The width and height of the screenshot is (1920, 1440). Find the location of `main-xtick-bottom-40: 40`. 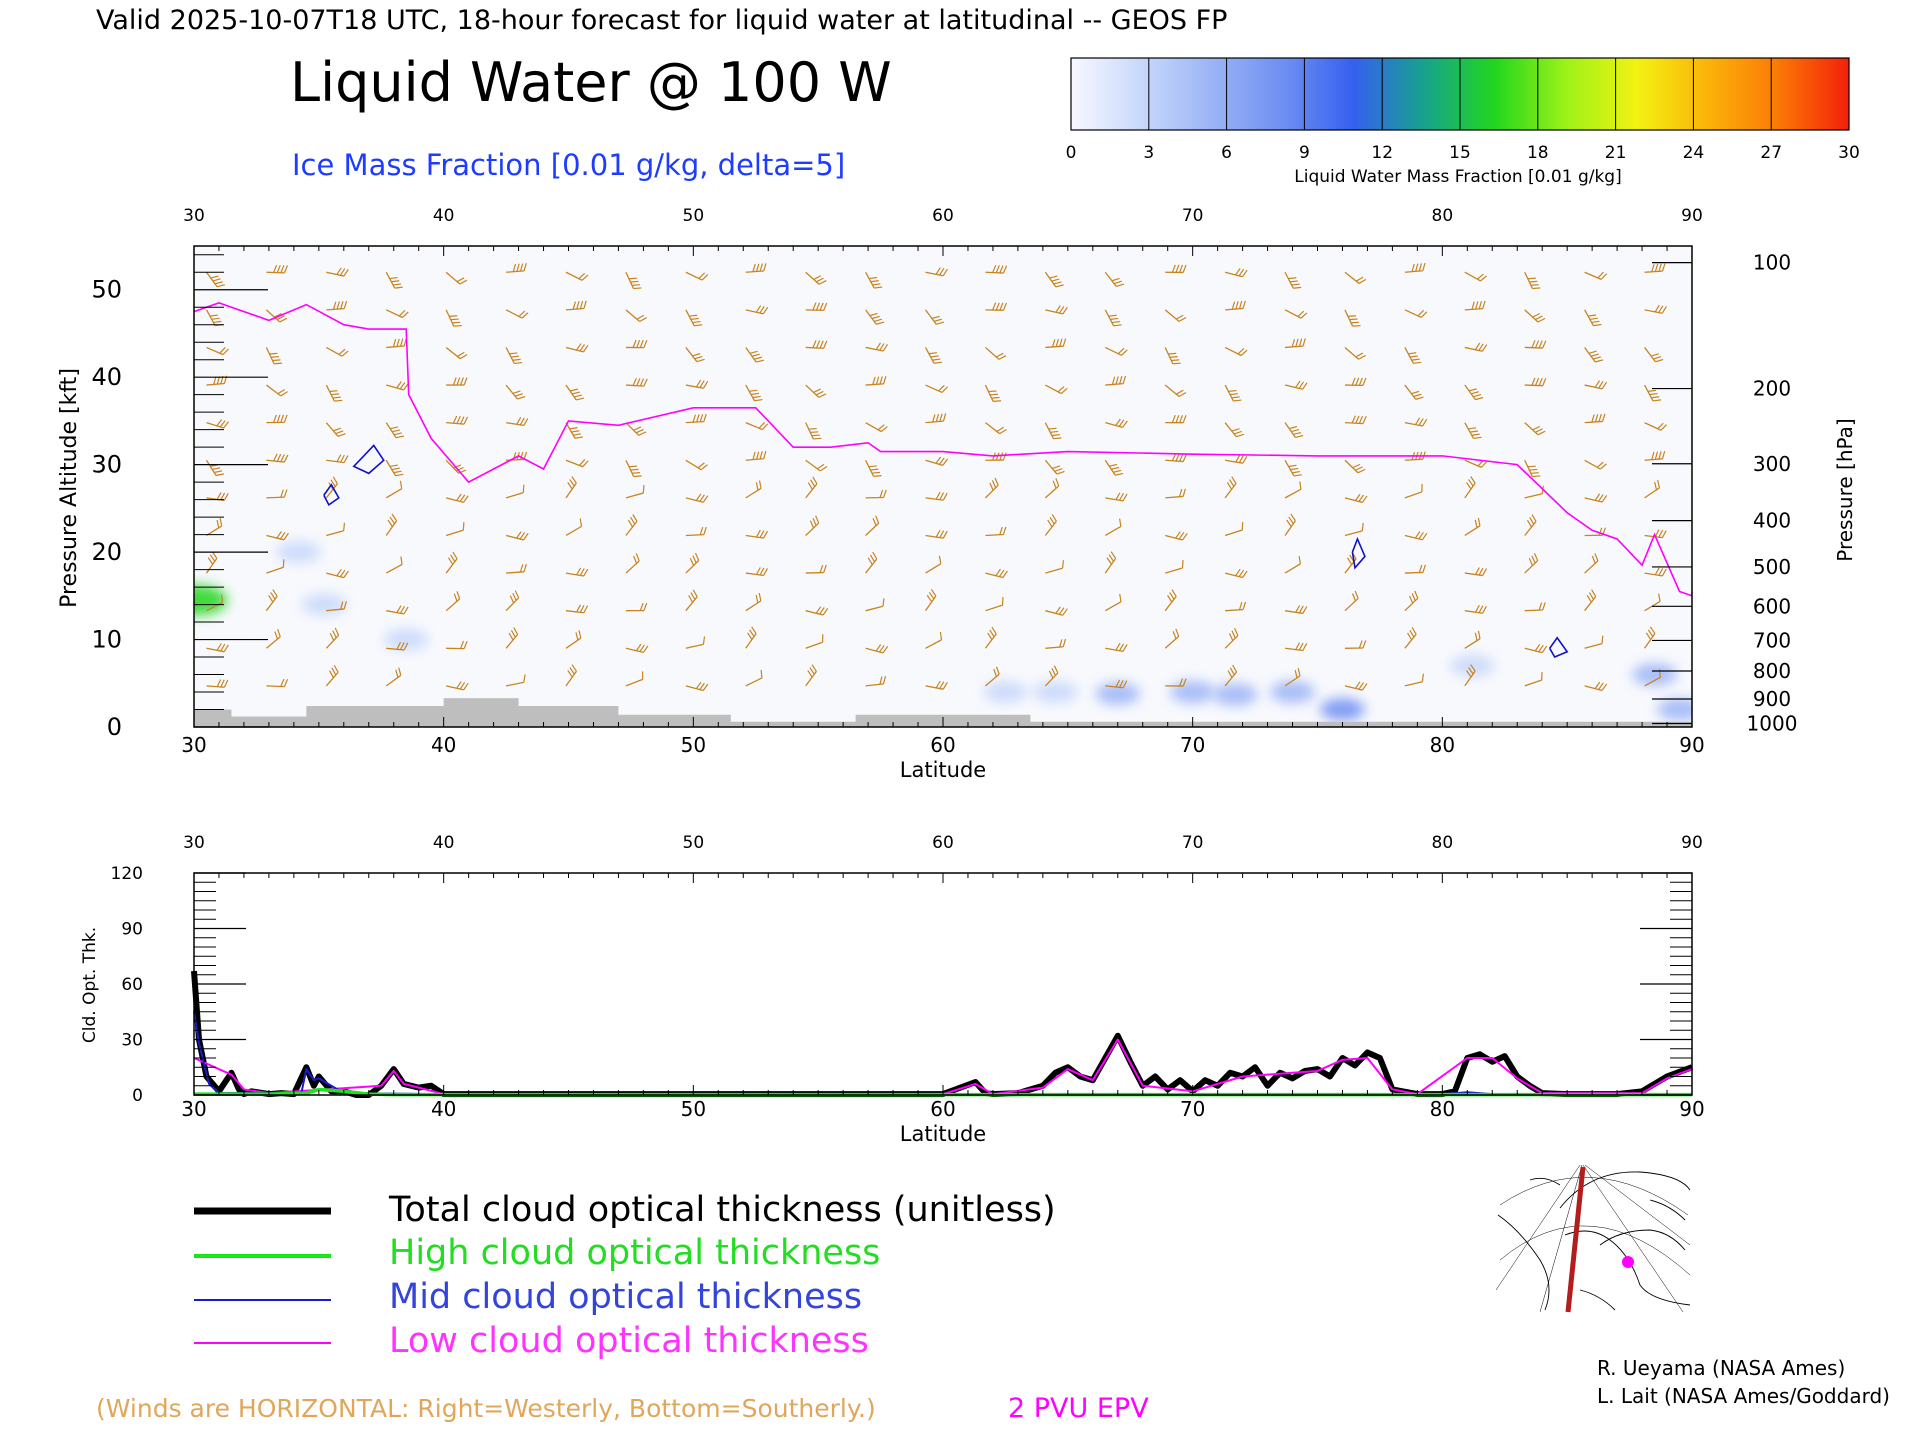

main-xtick-bottom-40: 40 is located at coordinates (443, 745).